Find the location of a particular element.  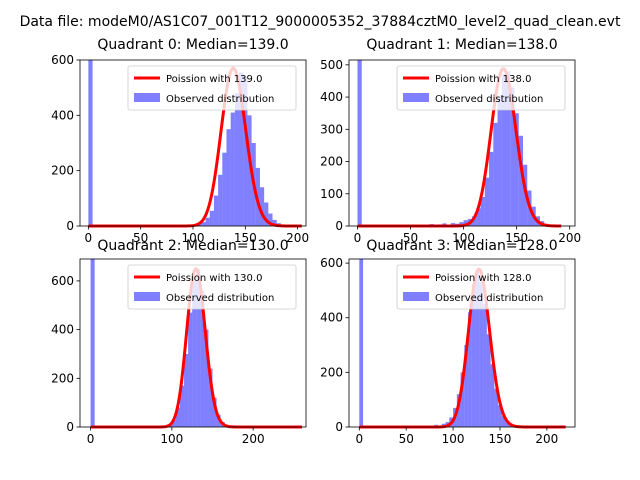

legend-poisson-label: Poission with 139.0 is located at coordinates (214, 79).